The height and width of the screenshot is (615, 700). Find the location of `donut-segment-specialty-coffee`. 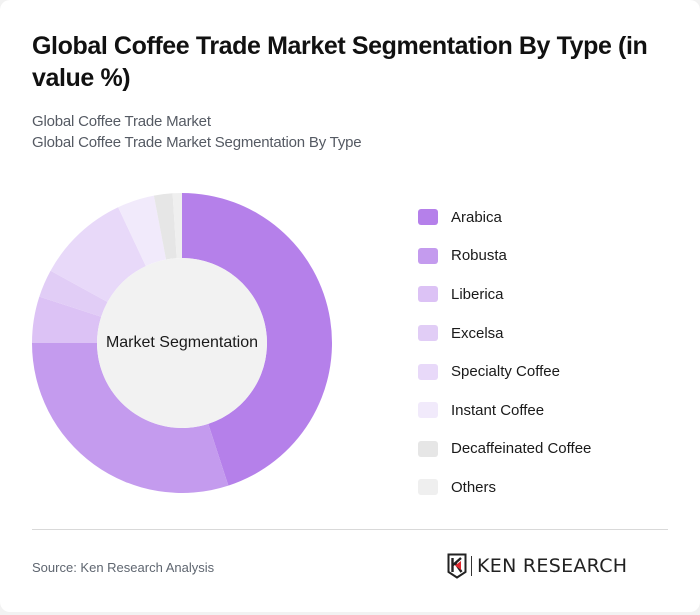

donut-segment-specialty-coffee is located at coordinates (98, 255).